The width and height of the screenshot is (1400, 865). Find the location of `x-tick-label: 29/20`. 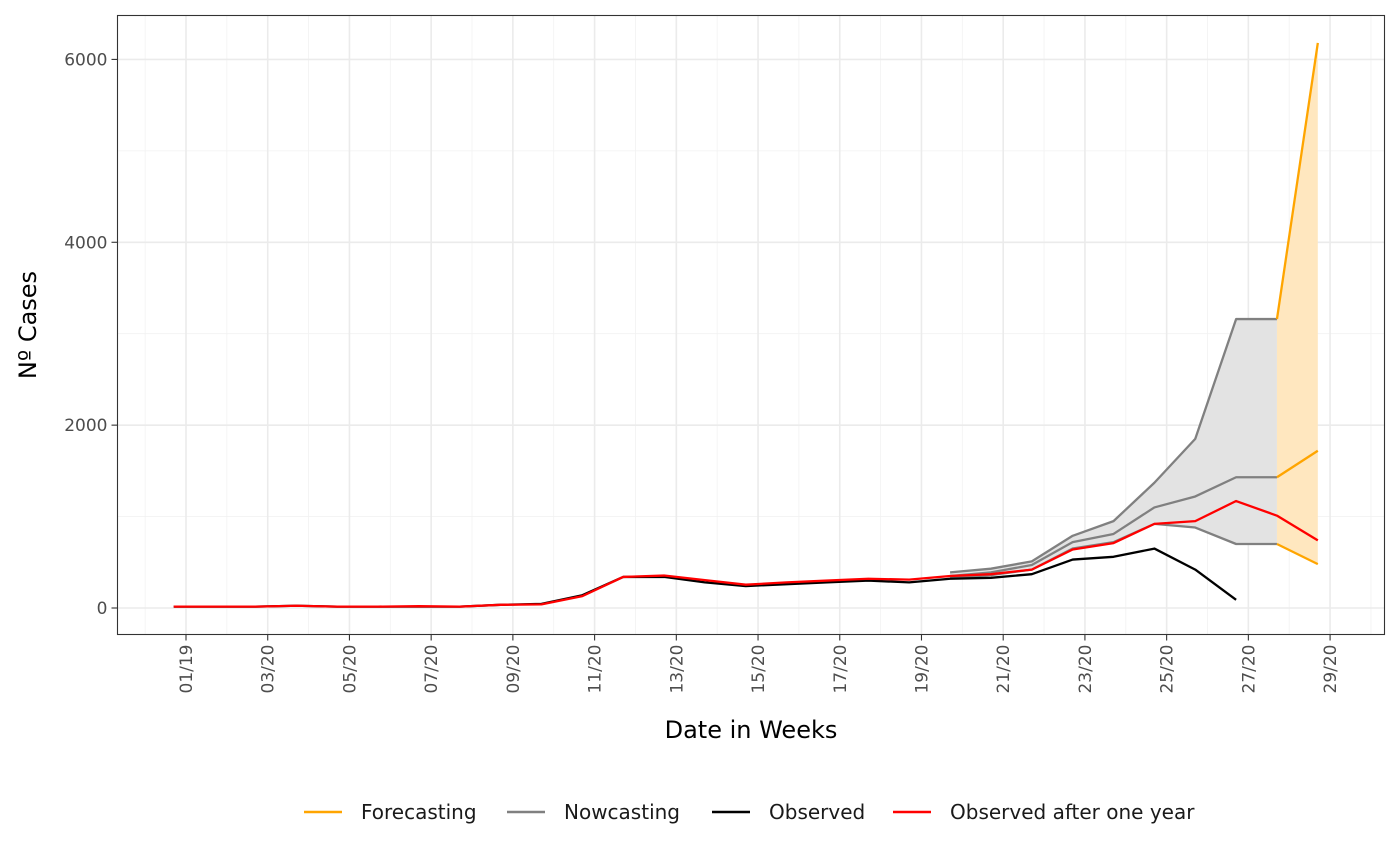

x-tick-label: 29/20 is located at coordinates (1331, 669).